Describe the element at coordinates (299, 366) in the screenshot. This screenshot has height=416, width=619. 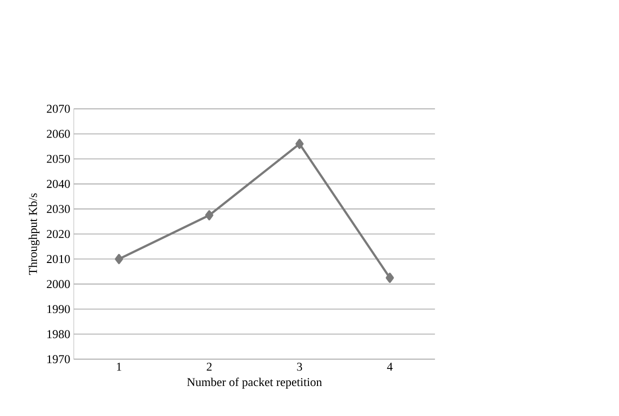
I see `x-tick-label: 3` at that location.